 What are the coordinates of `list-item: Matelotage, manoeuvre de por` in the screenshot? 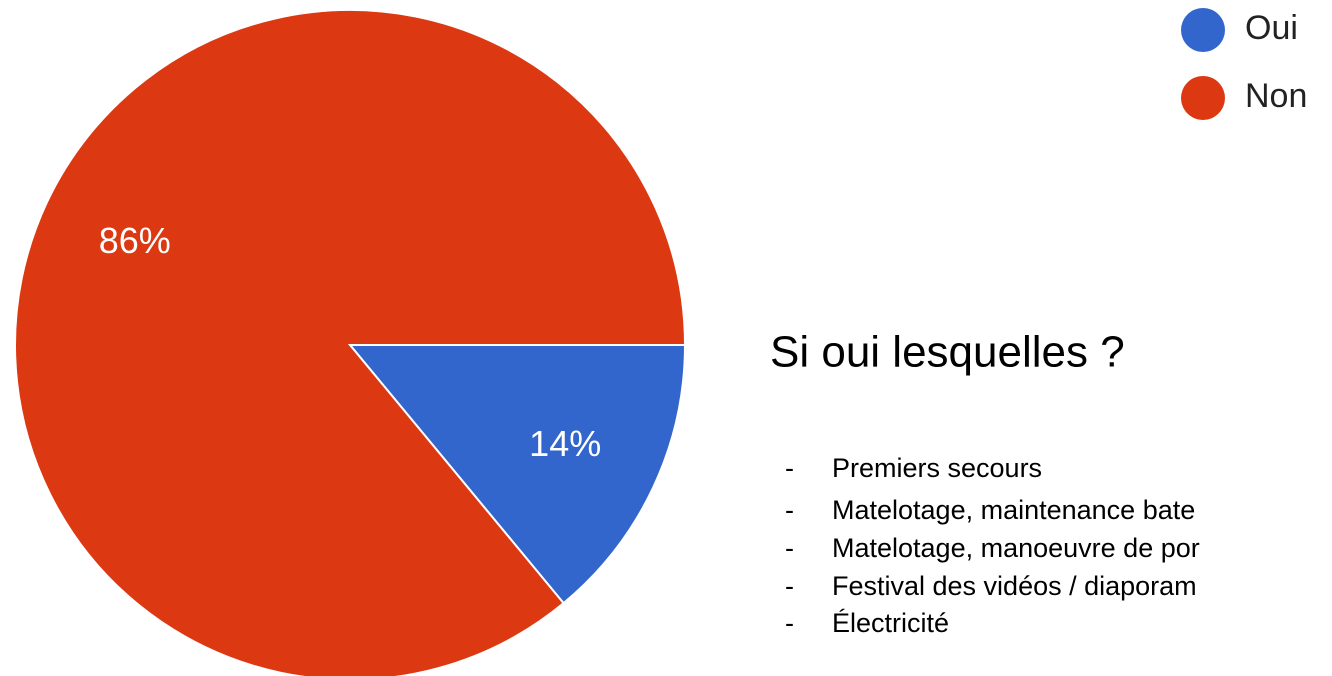 It's located at (1016, 548).